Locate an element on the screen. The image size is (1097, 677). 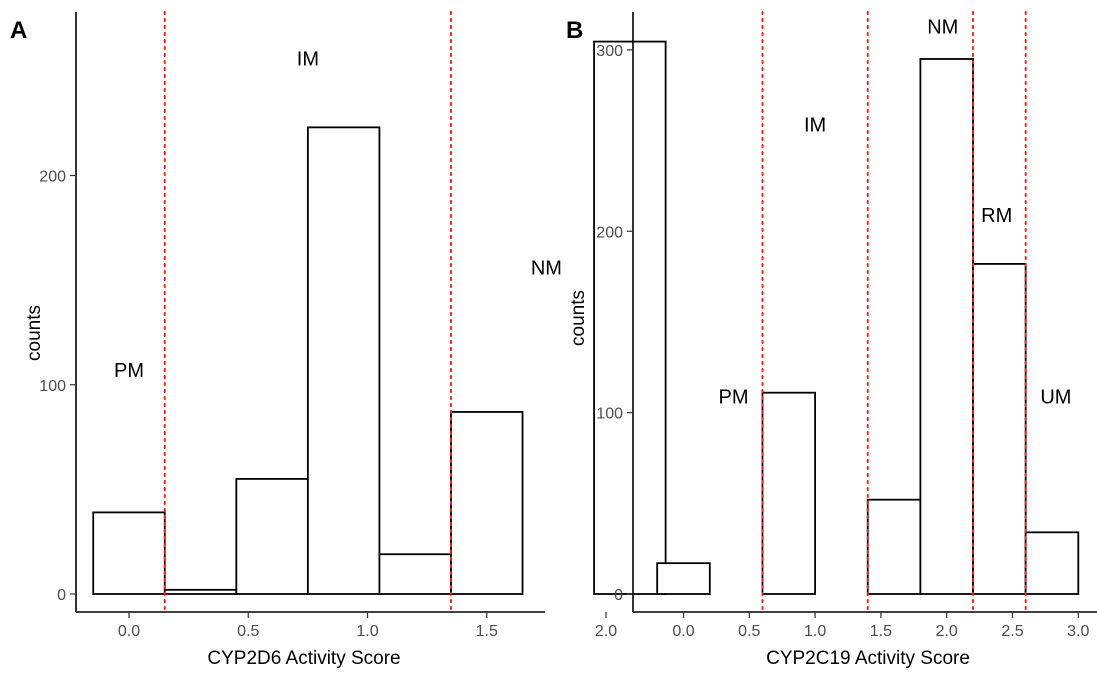
panel-b-x-tick-label-3: 1.5 is located at coordinates (881, 631).